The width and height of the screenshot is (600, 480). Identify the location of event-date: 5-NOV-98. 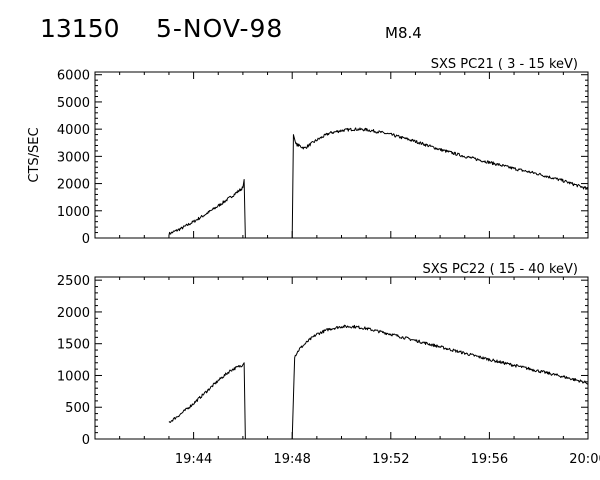
(220, 28).